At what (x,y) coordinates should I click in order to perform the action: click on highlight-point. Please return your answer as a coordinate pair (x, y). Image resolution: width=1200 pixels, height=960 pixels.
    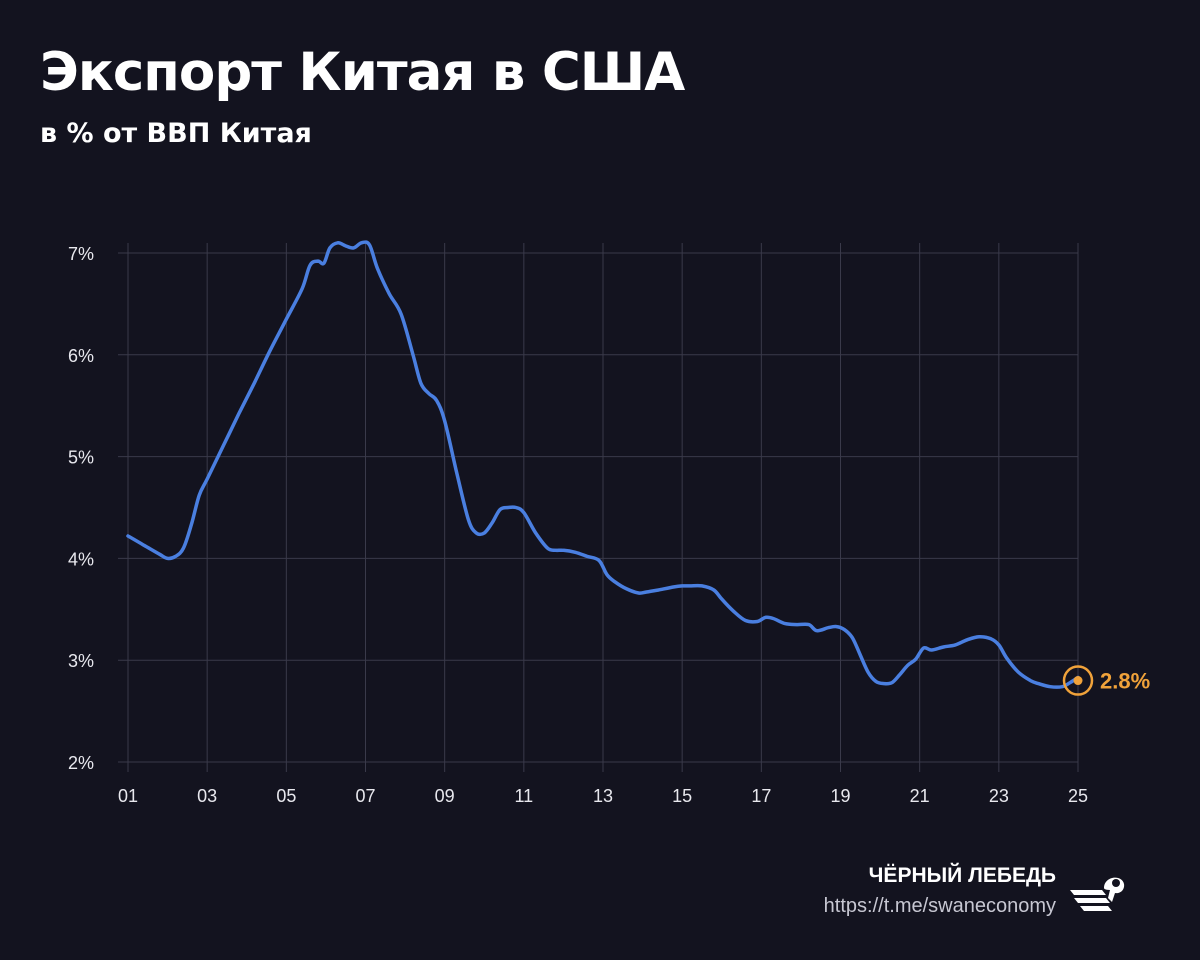
    Looking at the image, I should click on (1078, 681).